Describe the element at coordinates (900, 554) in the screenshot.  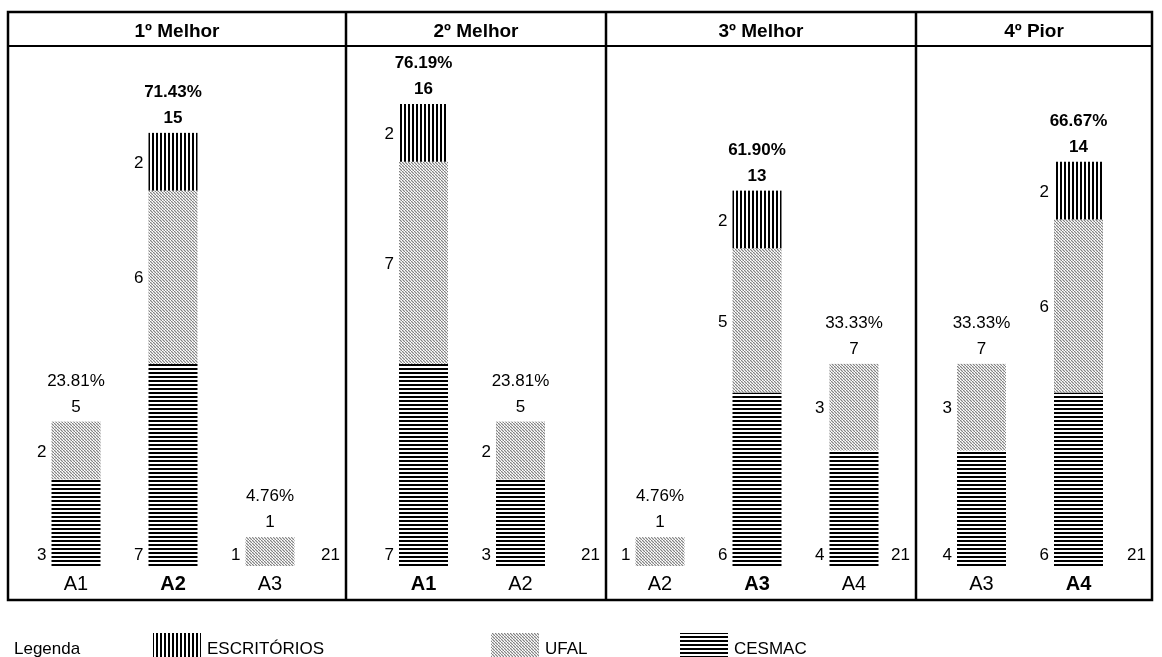
I see `annotation: 21` at that location.